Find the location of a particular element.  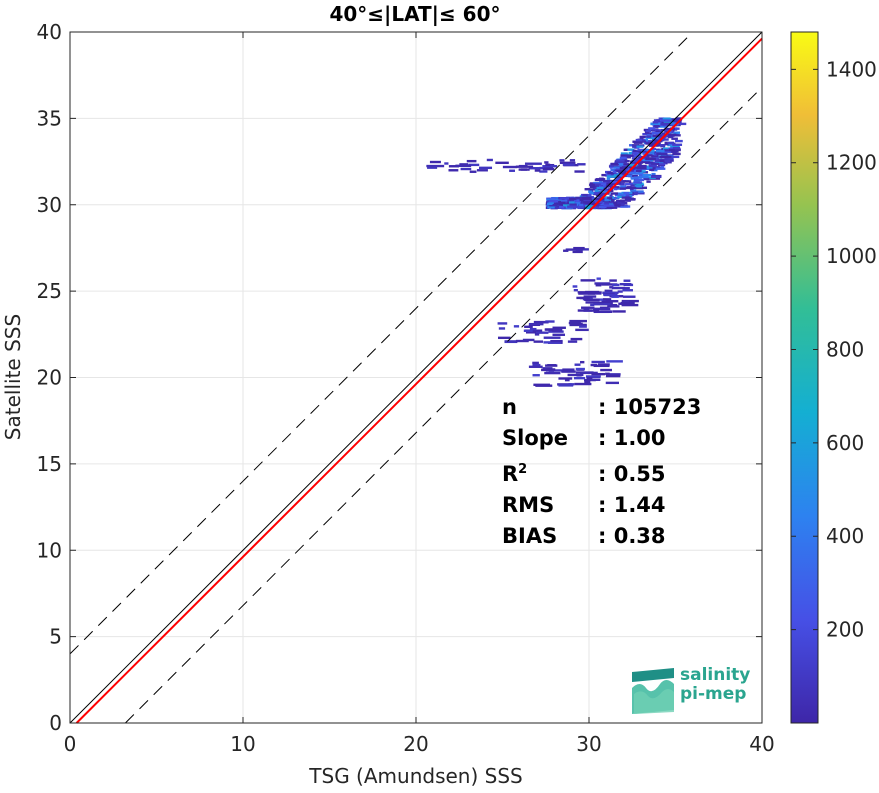

colorbar is located at coordinates (804, 377).